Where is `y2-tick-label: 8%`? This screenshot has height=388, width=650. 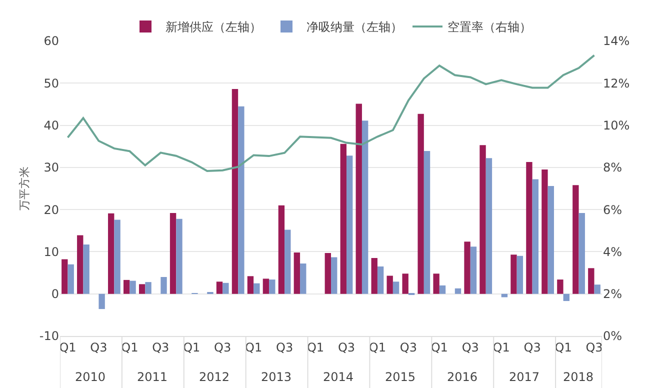
y2-tick-label: 8% is located at coordinates (612, 167).